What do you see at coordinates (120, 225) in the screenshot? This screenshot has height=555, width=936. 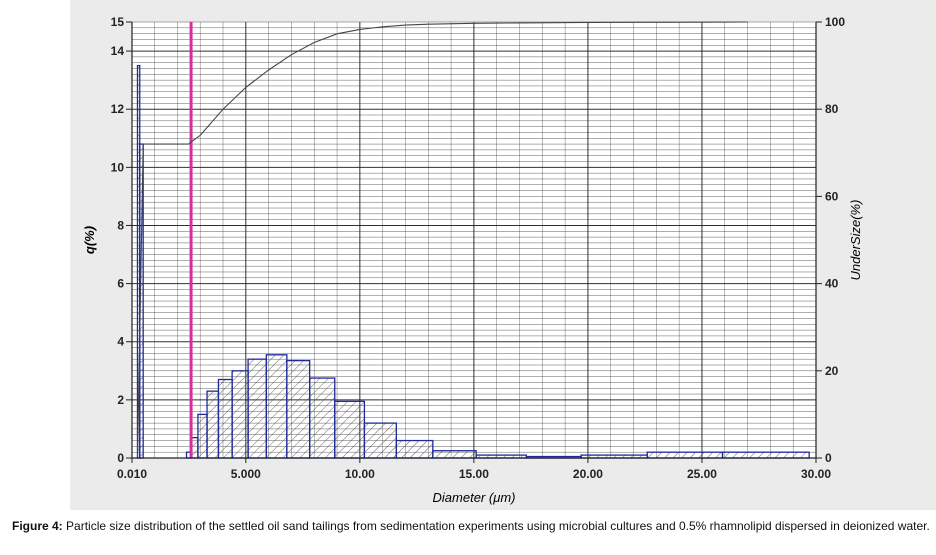 I see `y-tick-label: 8` at bounding box center [120, 225].